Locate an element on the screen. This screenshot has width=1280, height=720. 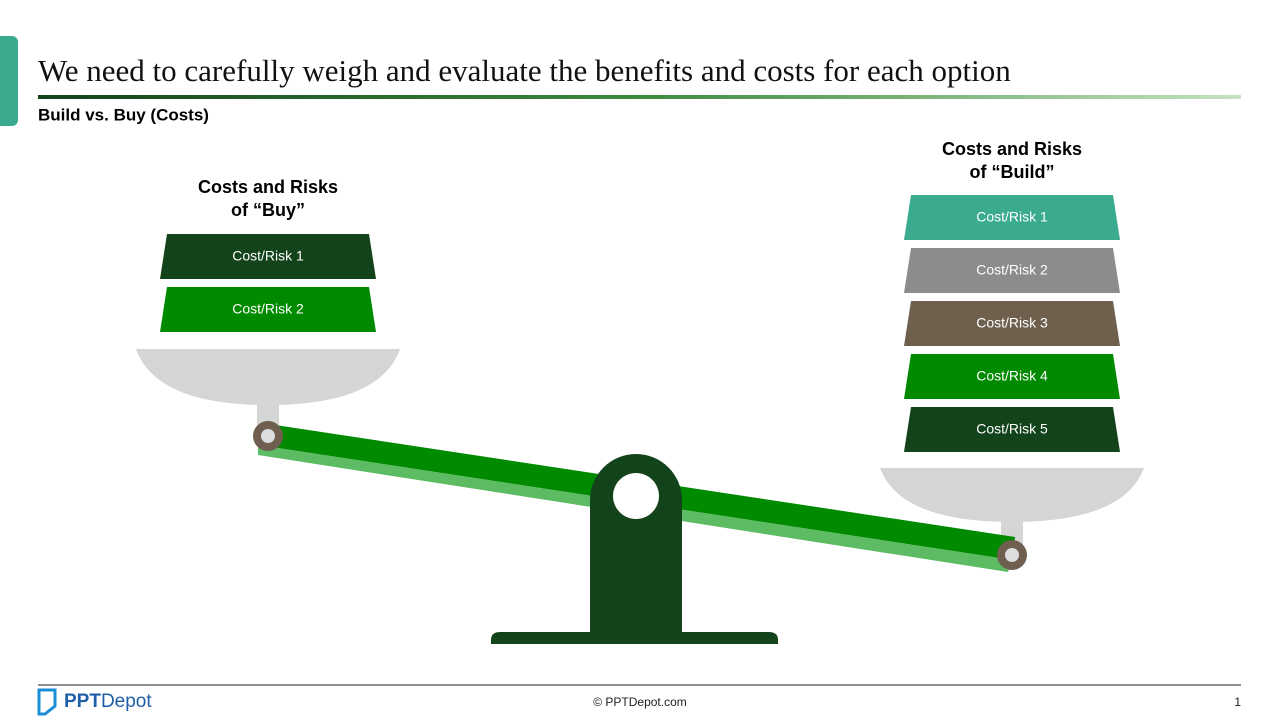
pivot is located at coordinates (636, 544).